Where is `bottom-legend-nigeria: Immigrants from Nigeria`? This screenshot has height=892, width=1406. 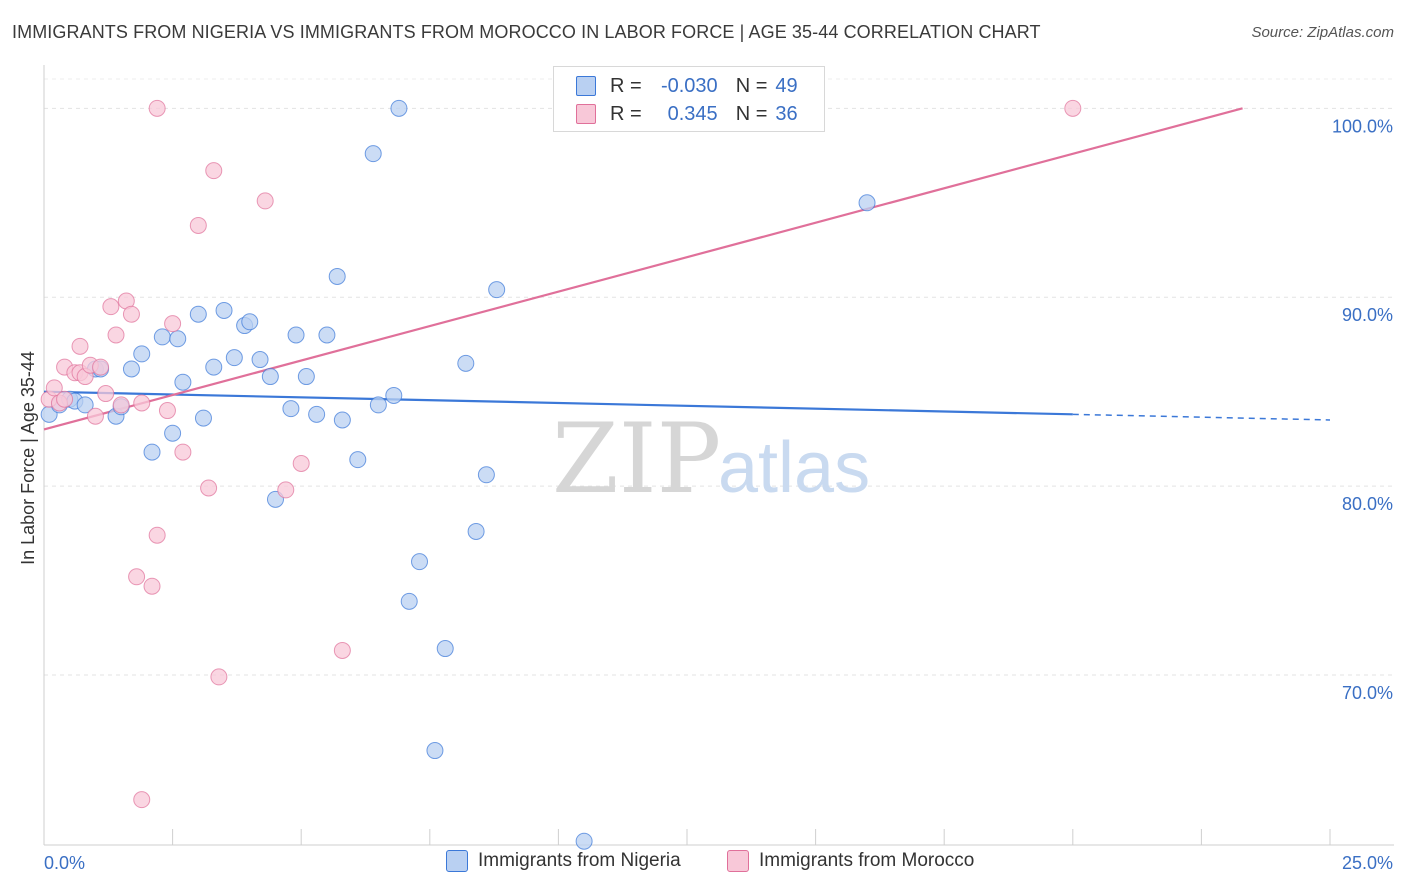 bottom-legend-nigeria: Immigrants from Nigeria is located at coordinates (563, 861).